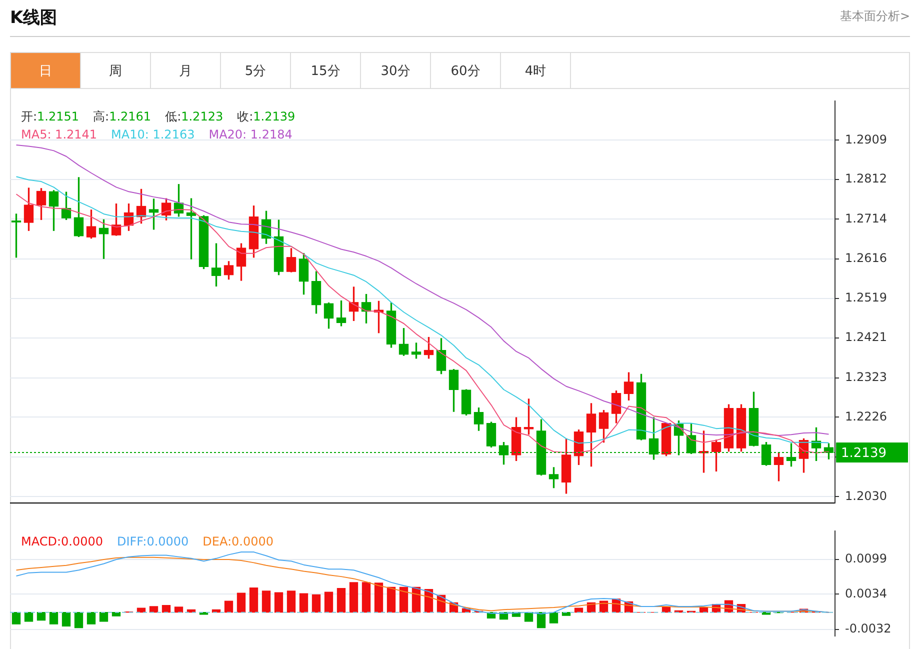 The height and width of the screenshot is (649, 919). Describe the element at coordinates (866, 297) in the screenshot. I see `y-tick-label: 1.2519` at that location.